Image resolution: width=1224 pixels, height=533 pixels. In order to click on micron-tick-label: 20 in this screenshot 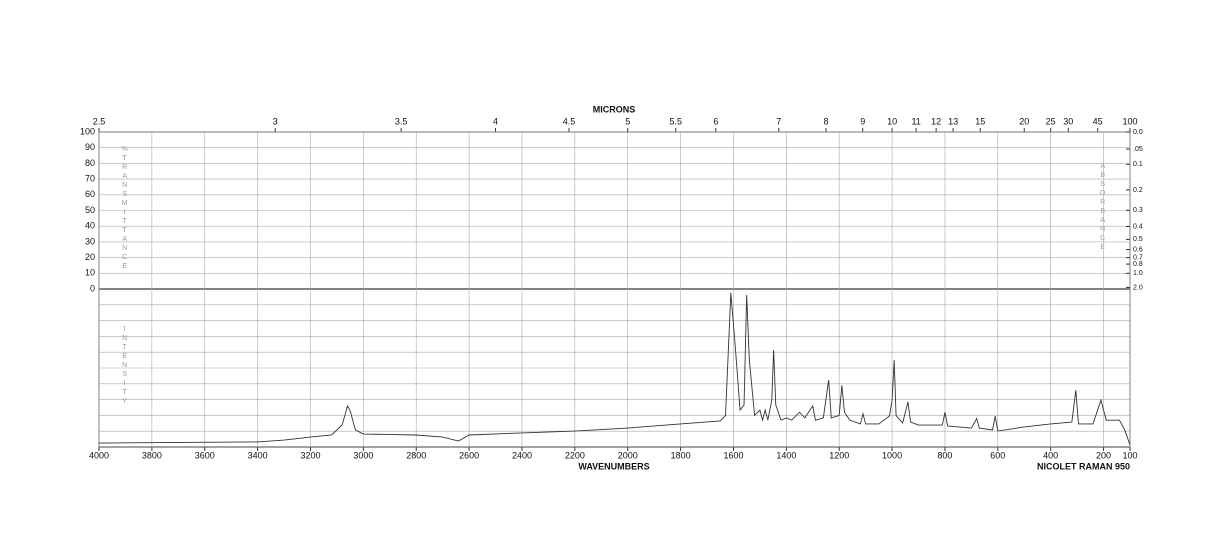, I will do `click(1024, 121)`.